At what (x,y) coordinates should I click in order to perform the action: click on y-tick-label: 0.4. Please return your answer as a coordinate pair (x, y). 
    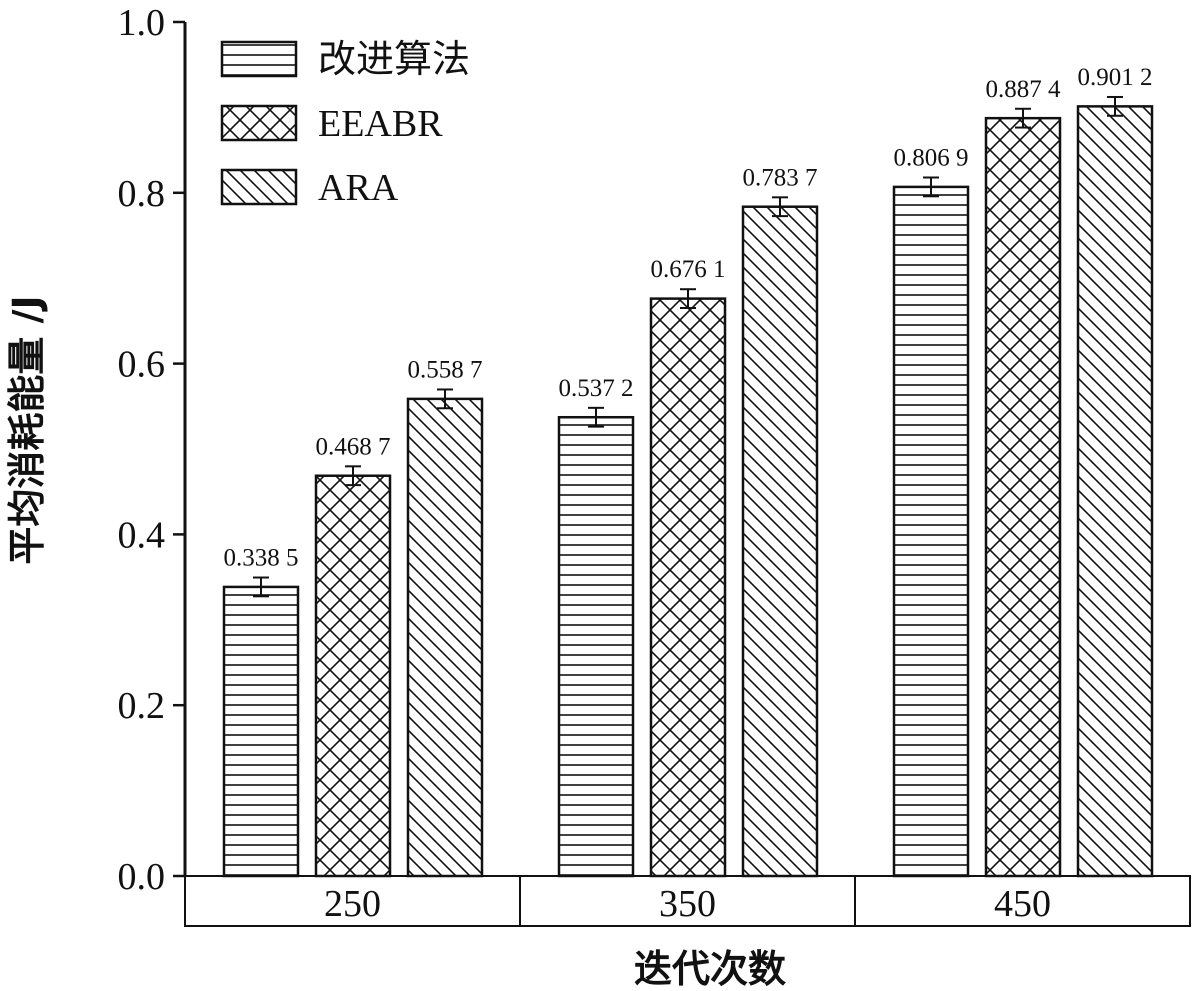
    Looking at the image, I should click on (142, 535).